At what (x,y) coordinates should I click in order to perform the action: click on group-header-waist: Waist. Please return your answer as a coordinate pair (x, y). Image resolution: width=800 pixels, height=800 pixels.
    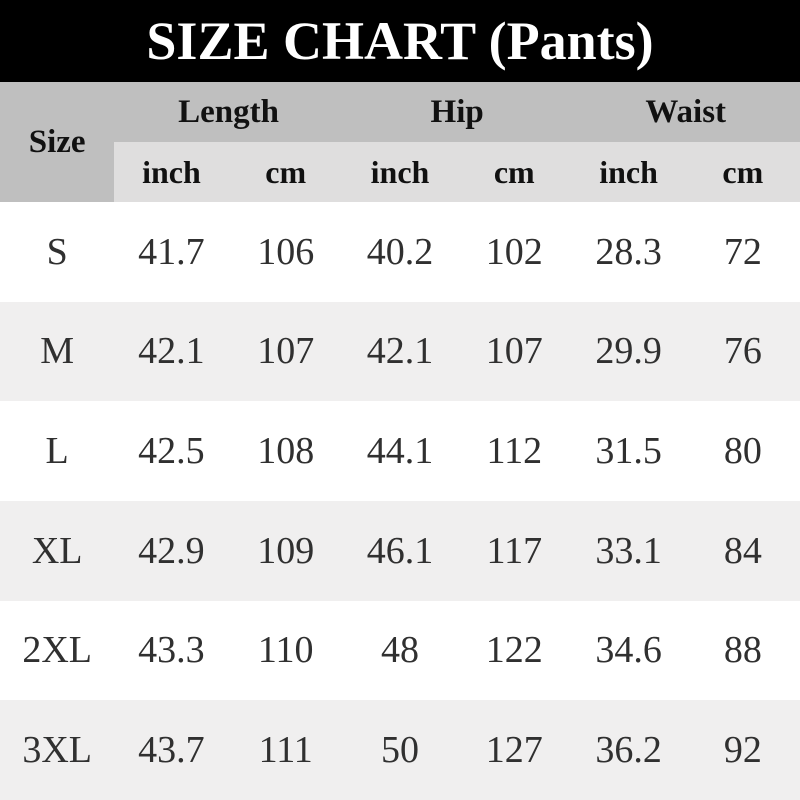
    Looking at the image, I should click on (685, 112).